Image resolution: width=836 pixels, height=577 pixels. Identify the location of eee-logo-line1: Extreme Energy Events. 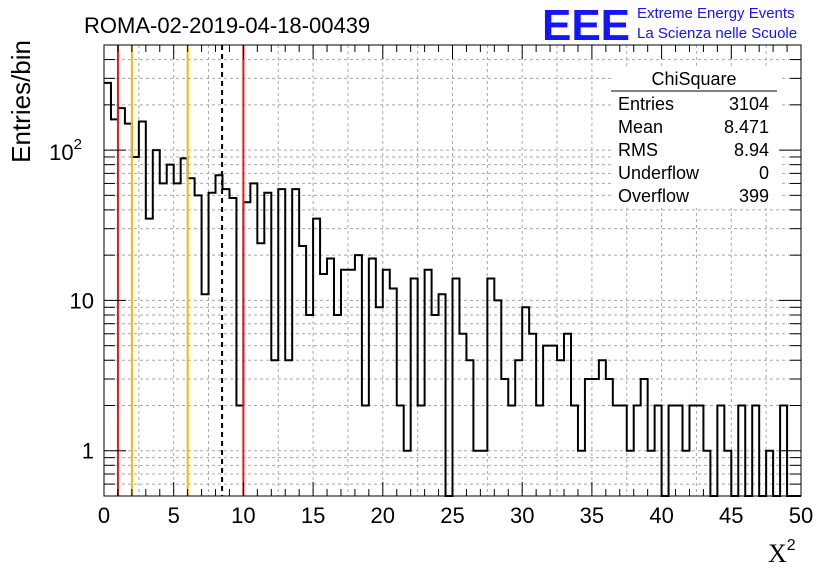
(716, 13).